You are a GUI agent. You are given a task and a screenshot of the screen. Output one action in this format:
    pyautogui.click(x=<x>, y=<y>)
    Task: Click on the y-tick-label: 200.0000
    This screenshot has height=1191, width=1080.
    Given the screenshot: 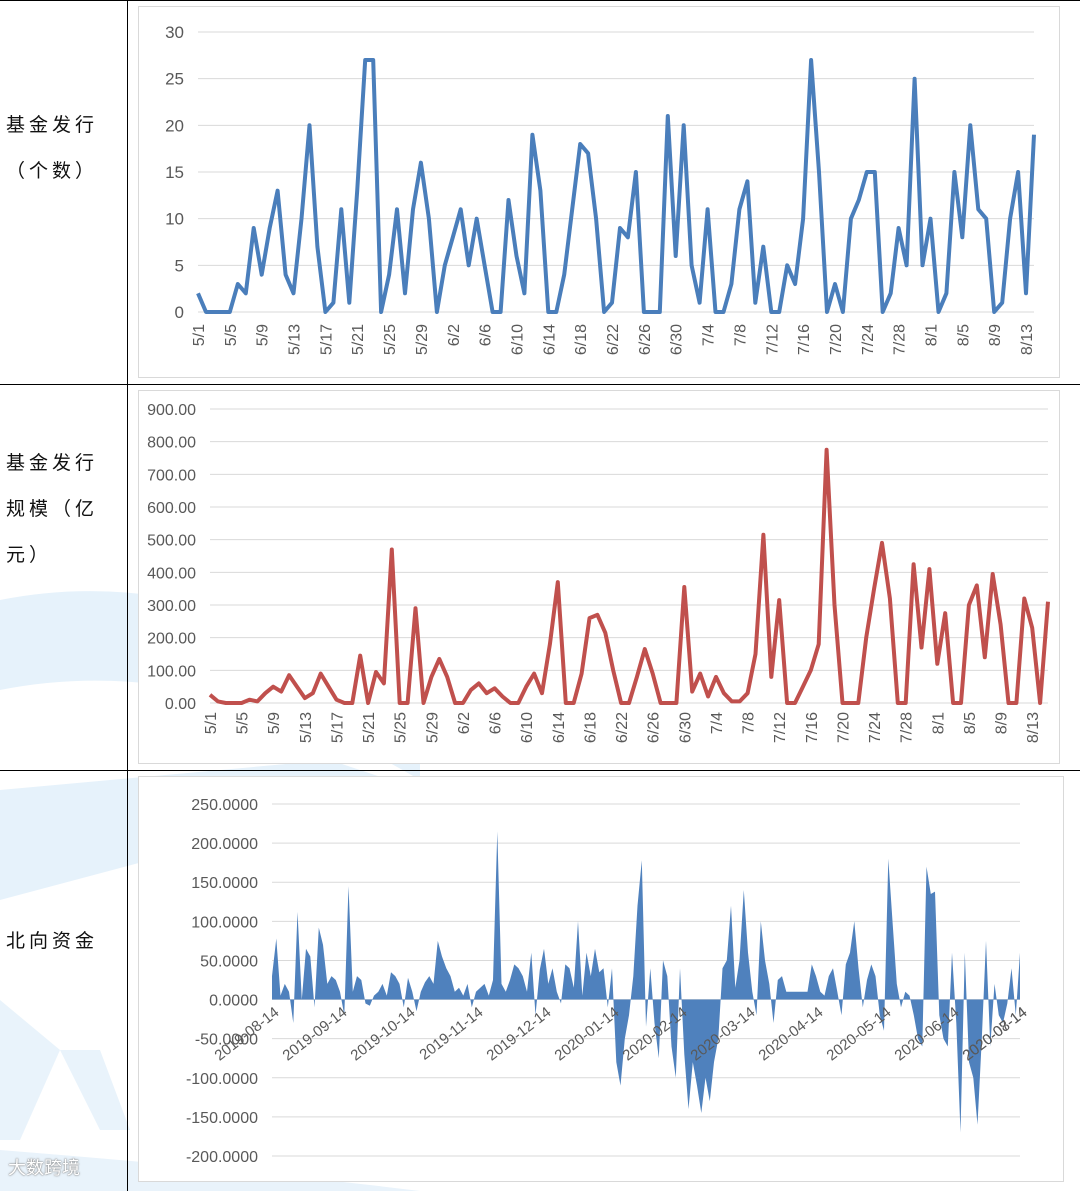 What is the action you would take?
    pyautogui.click(x=224, y=844)
    